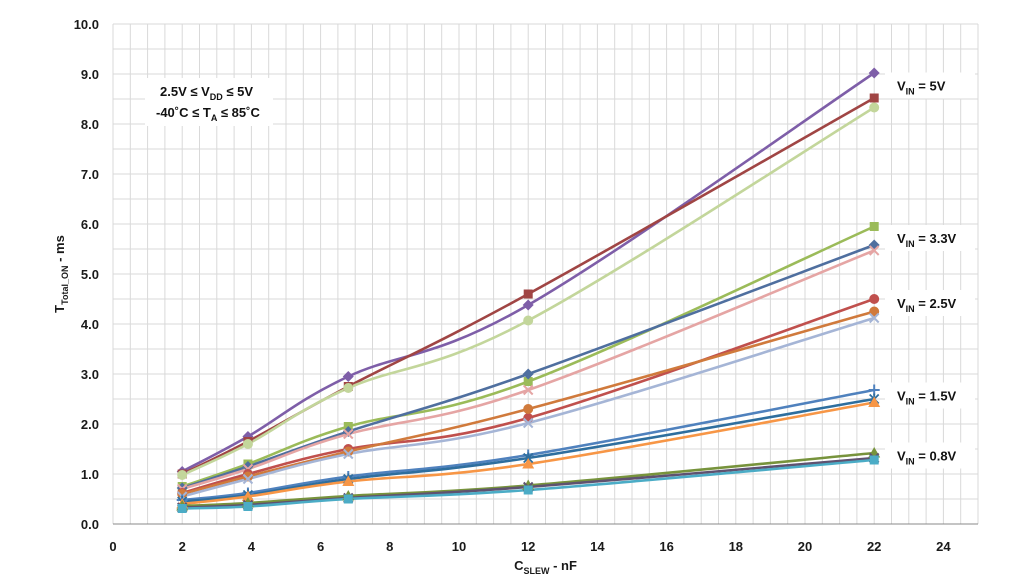 The width and height of the screenshot is (1009, 578). I want to click on vin-label: VIN = 5V, so click(921, 88).